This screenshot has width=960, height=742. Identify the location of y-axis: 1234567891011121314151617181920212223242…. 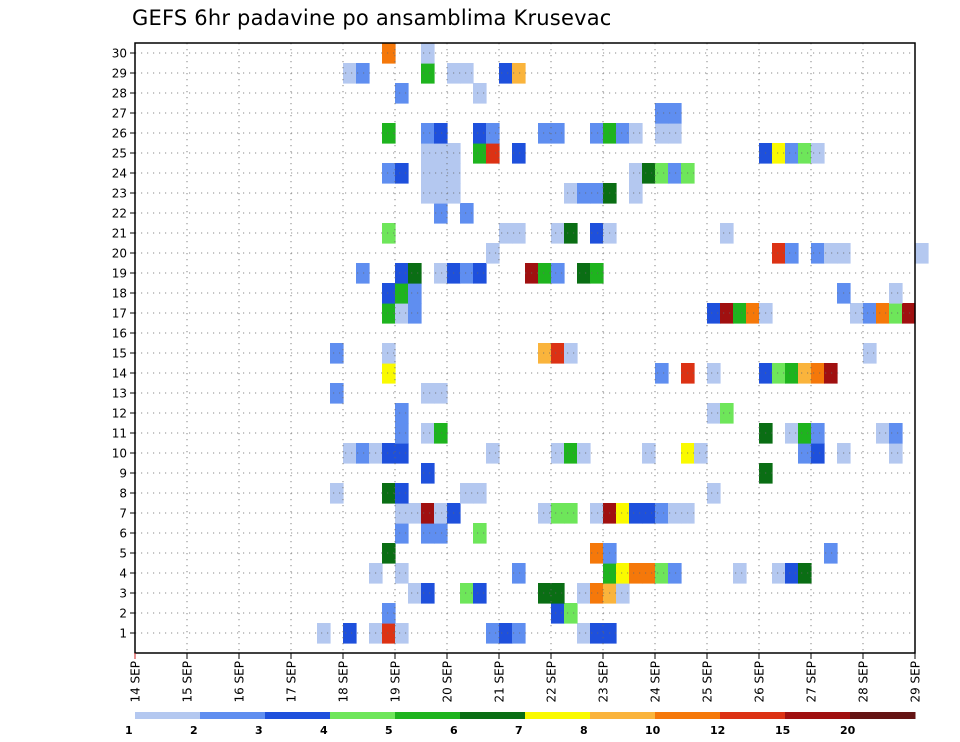
(123, 344).